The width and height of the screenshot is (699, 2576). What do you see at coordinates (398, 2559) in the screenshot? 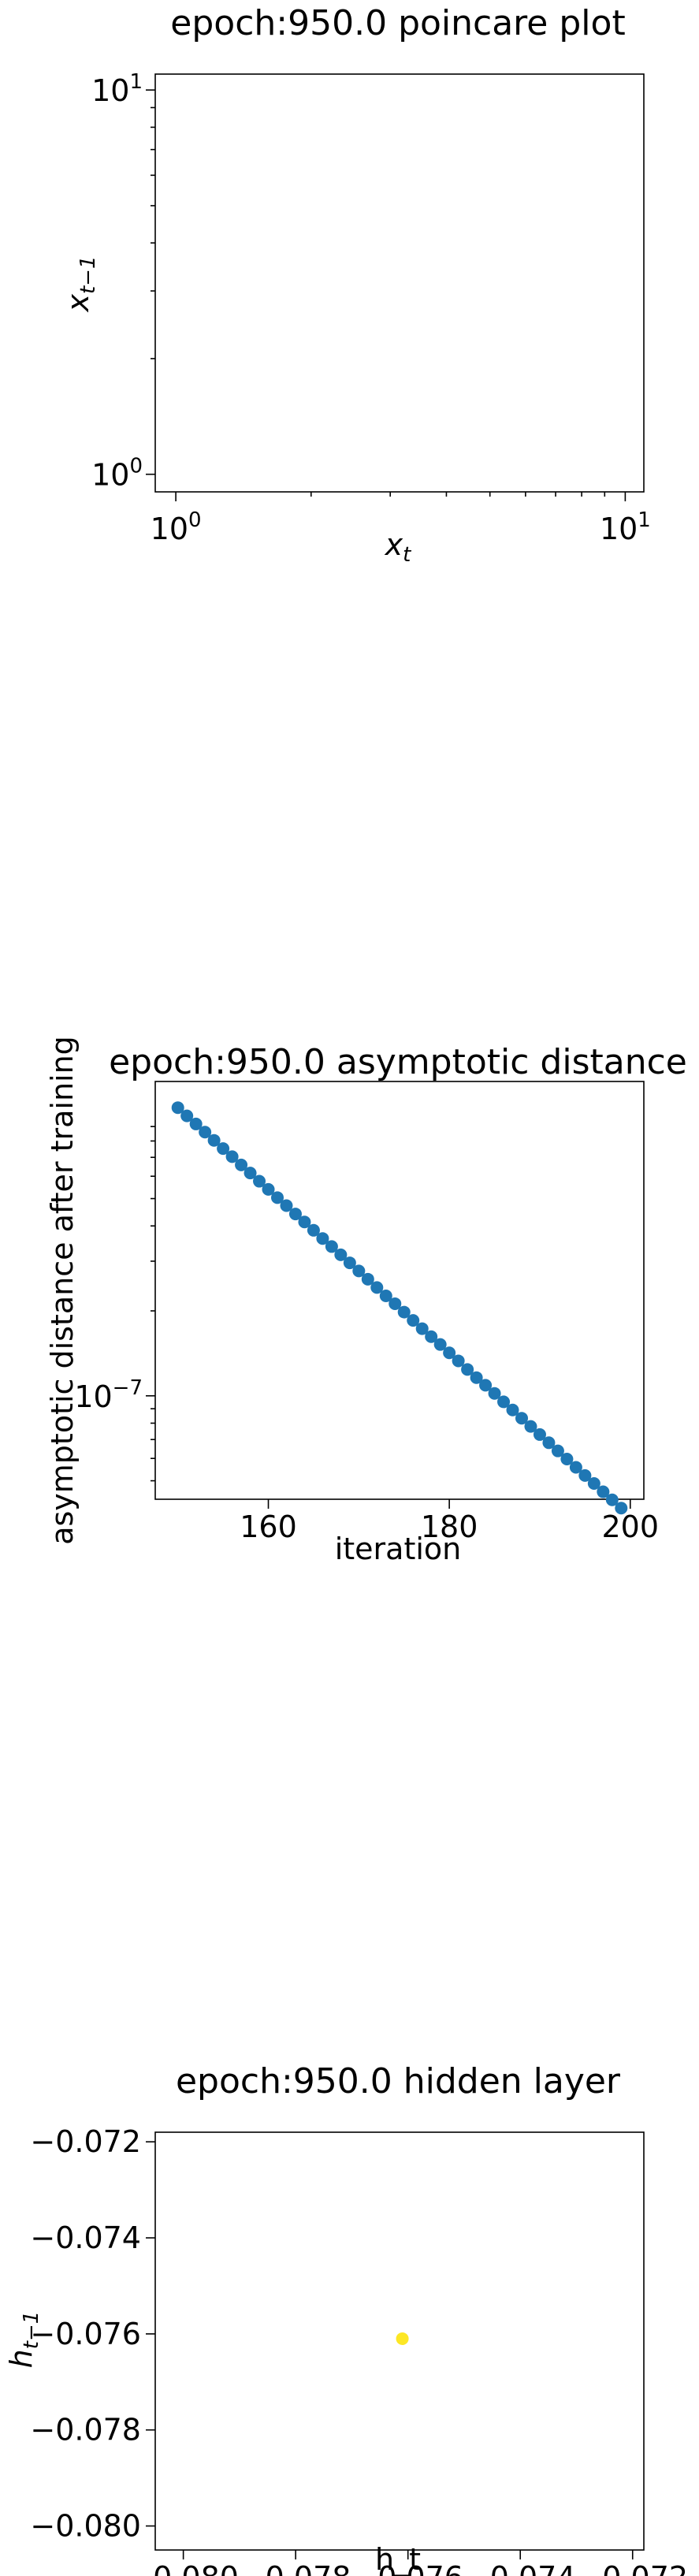
I see `x-axis-label: h_t` at bounding box center [398, 2559].